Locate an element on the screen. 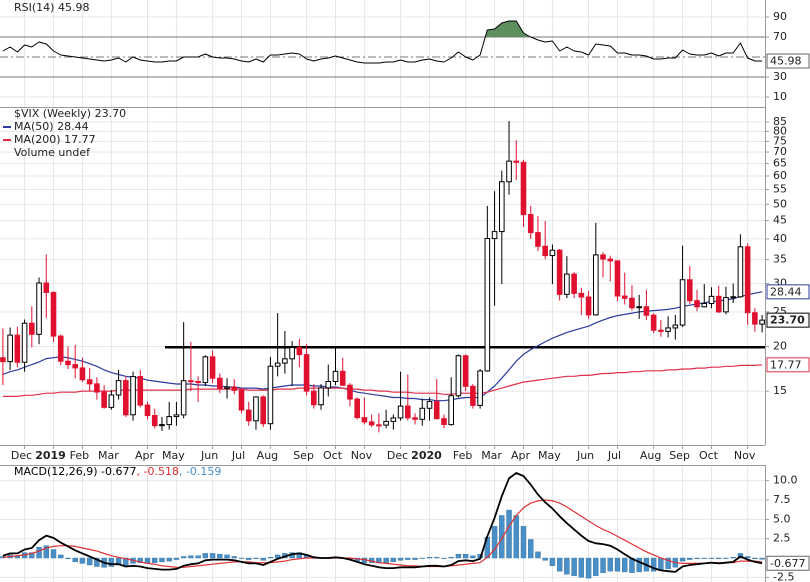 The image size is (810, 582). y-tick-label: 7.5 is located at coordinates (782, 499).